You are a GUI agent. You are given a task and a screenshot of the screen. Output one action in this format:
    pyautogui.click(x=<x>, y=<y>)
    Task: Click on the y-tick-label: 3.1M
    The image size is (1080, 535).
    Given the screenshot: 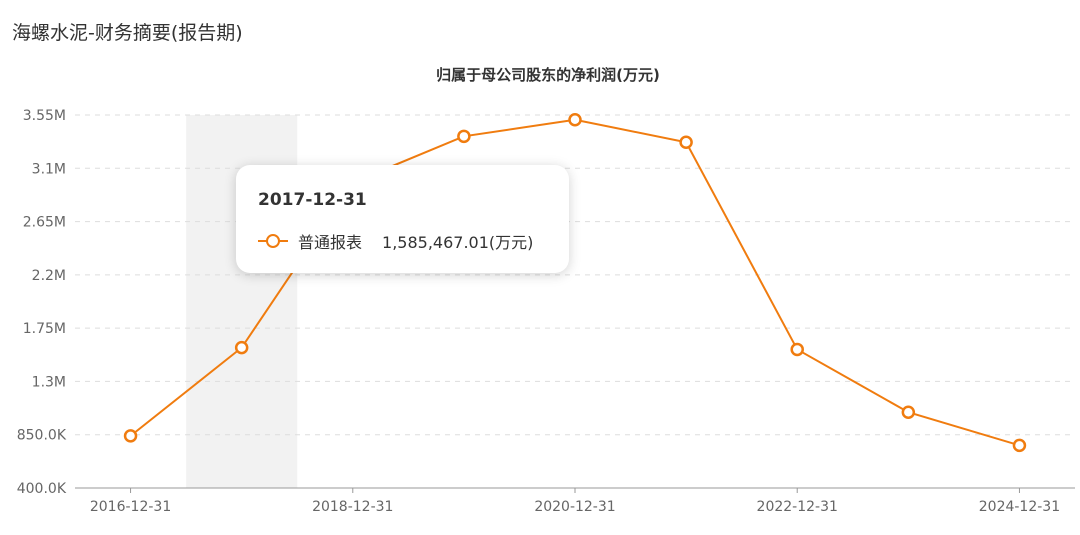 What is the action you would take?
    pyautogui.click(x=49, y=169)
    